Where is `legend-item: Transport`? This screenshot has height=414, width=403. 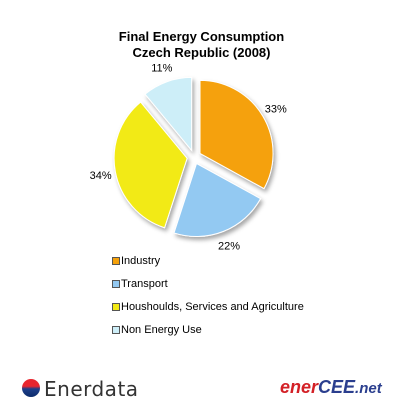 legend-item: Transport is located at coordinates (208, 284).